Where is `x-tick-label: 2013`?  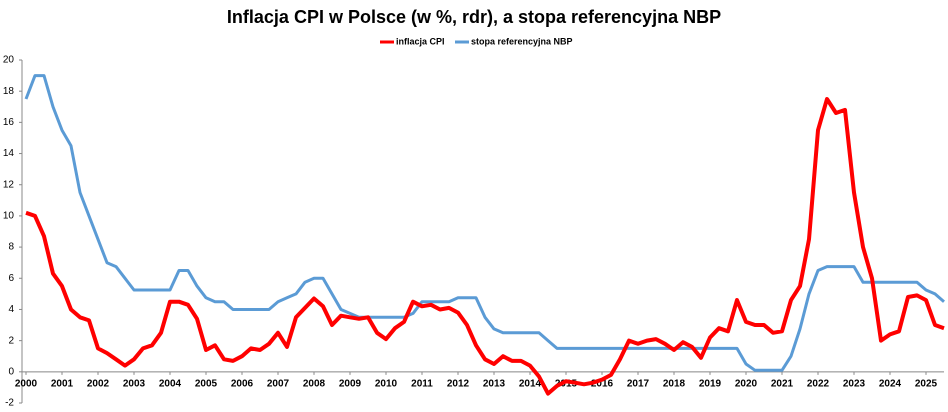 x-tick-label: 2013 is located at coordinates (494, 383).